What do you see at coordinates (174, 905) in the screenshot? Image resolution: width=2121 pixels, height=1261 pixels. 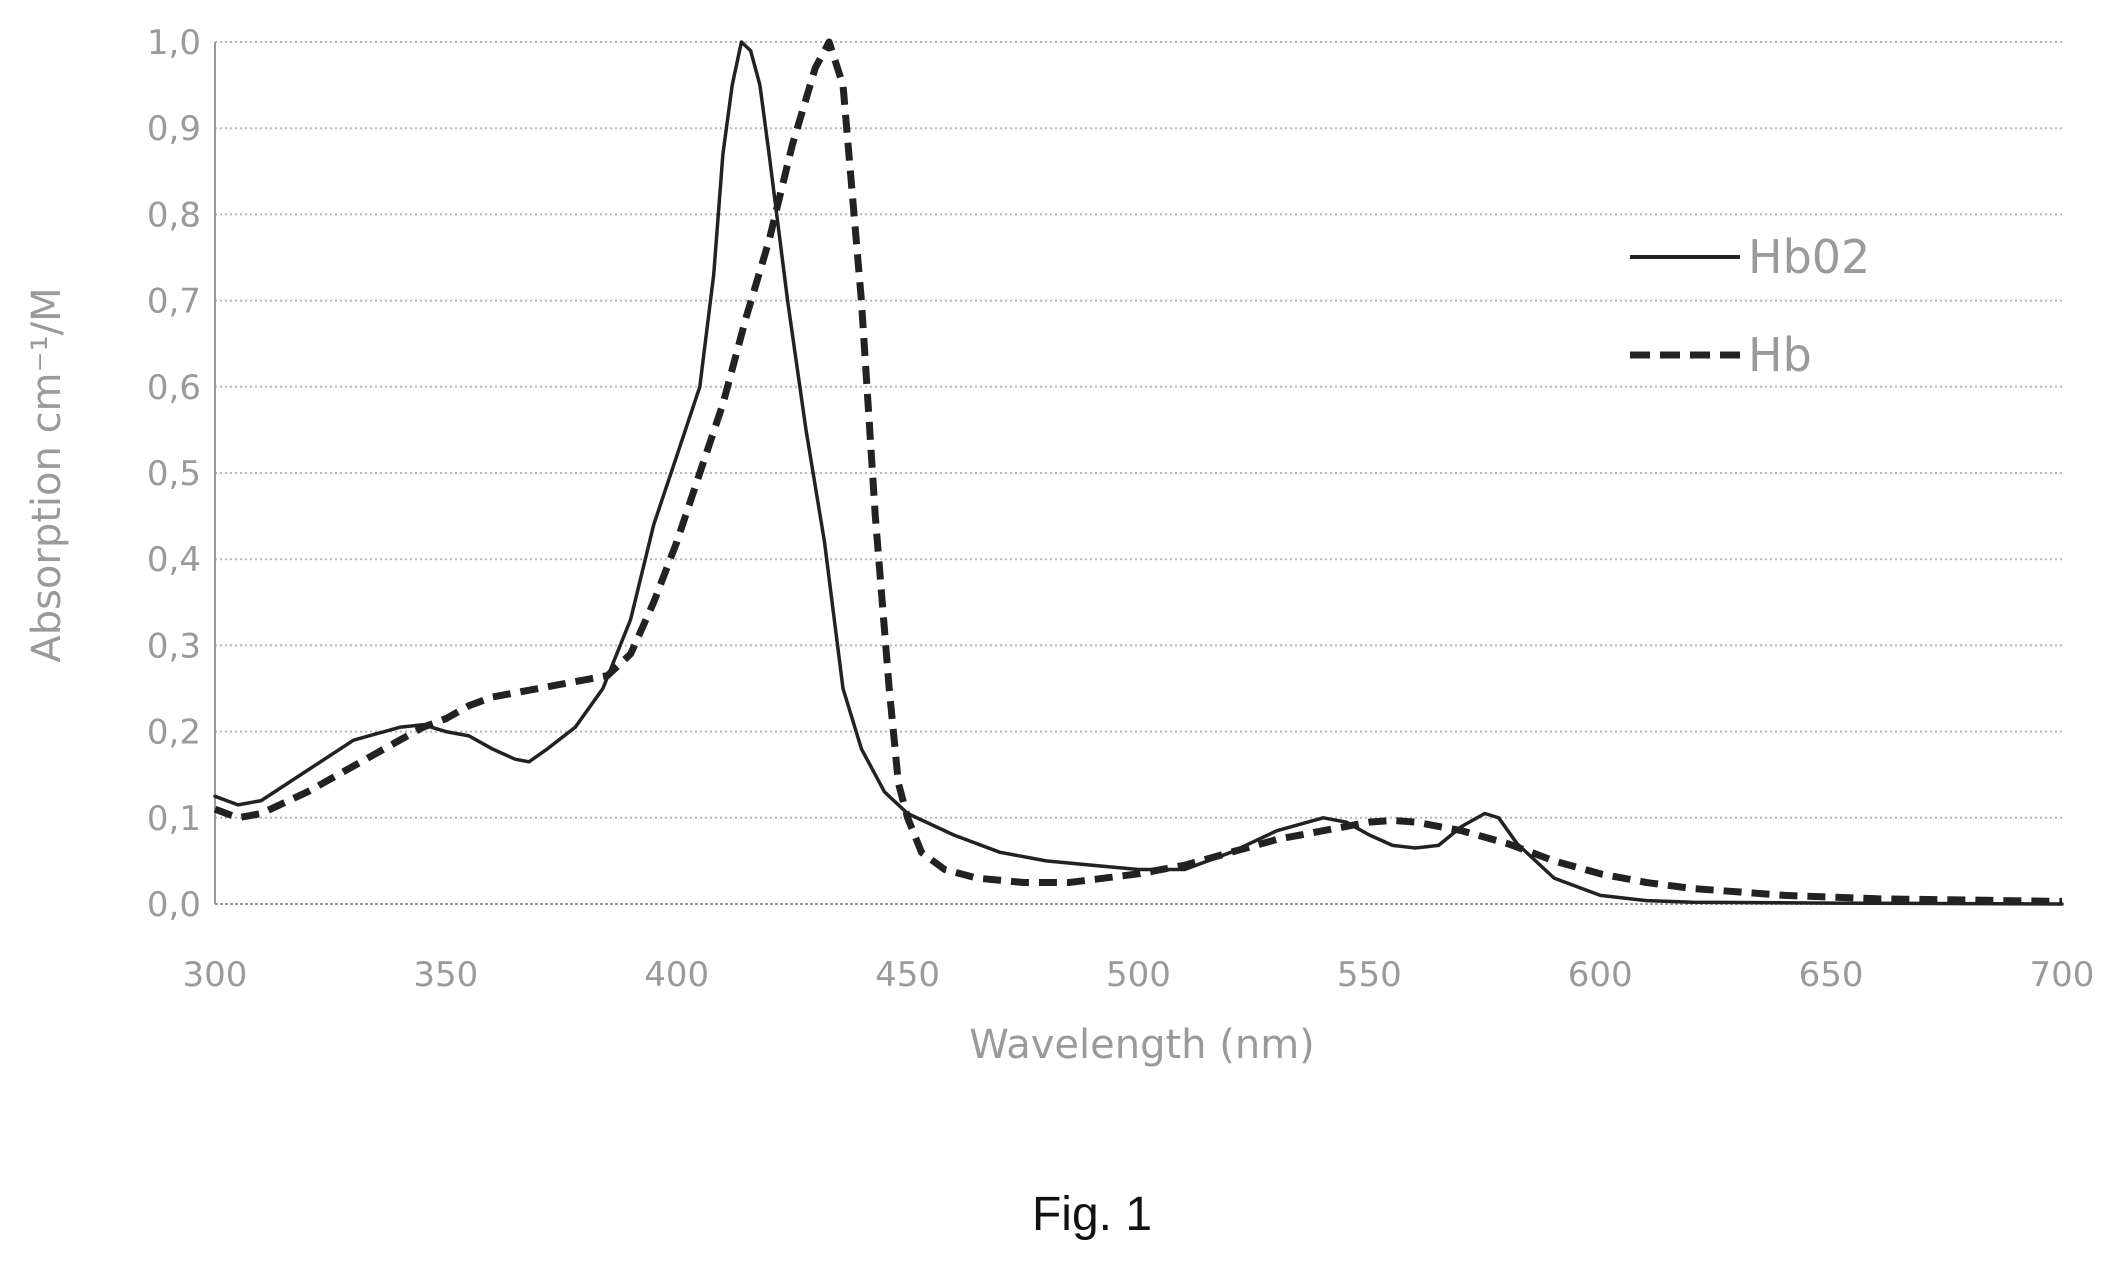 I see `y-tick-label: 0,0` at bounding box center [174, 905].